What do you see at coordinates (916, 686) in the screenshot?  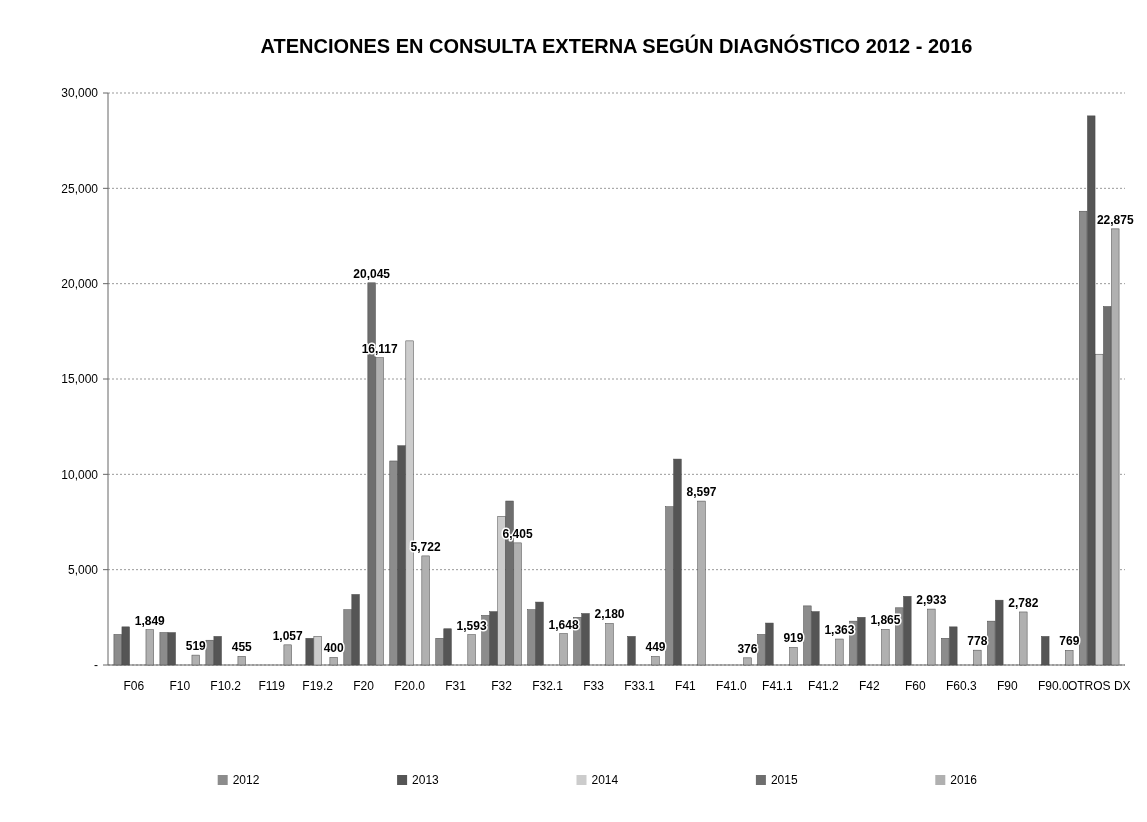 I see `x-tick-label: F60` at bounding box center [916, 686].